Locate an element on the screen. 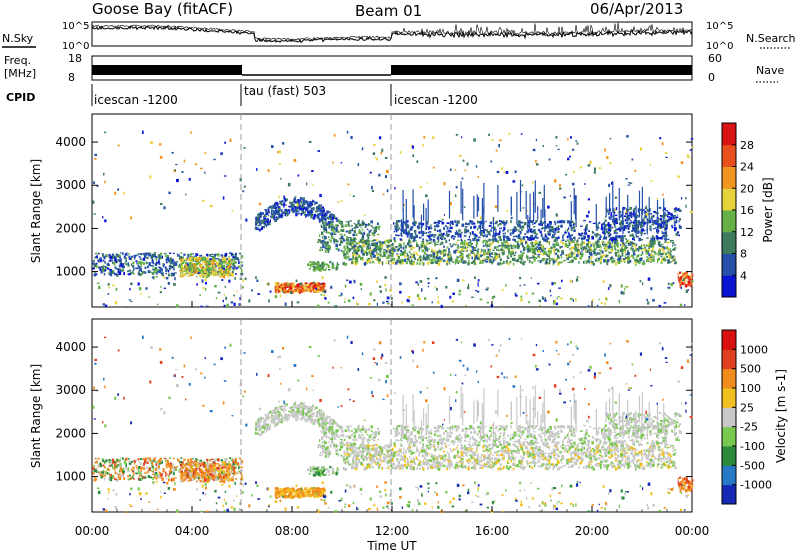 The image size is (800, 554). cpid-segment-2: tau (fast) 503 is located at coordinates (285, 91).